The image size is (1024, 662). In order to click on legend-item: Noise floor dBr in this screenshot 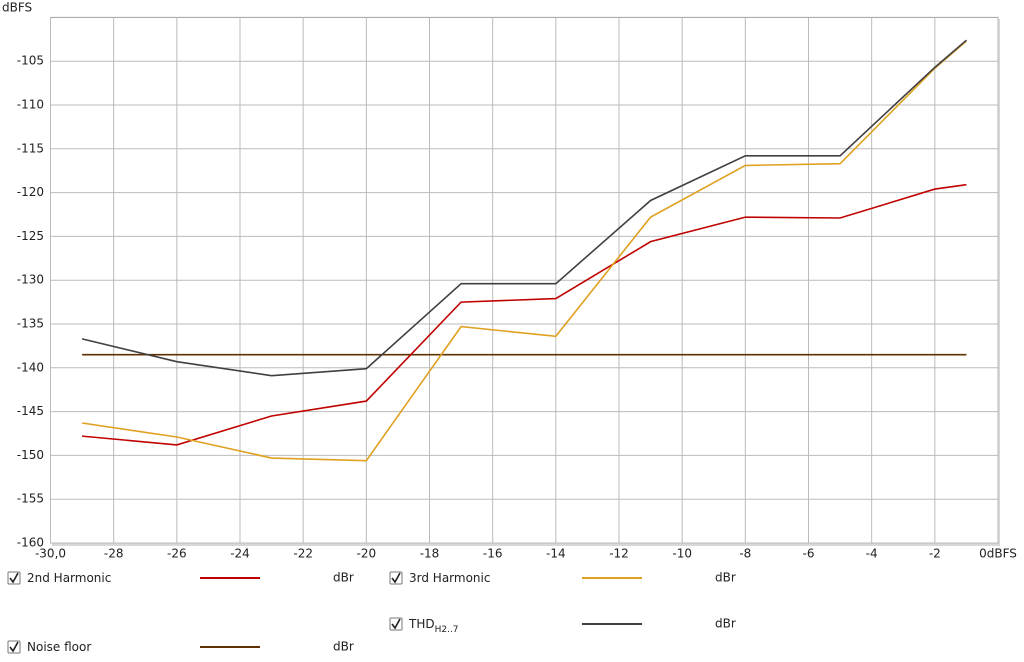, I will do `click(180, 647)`.